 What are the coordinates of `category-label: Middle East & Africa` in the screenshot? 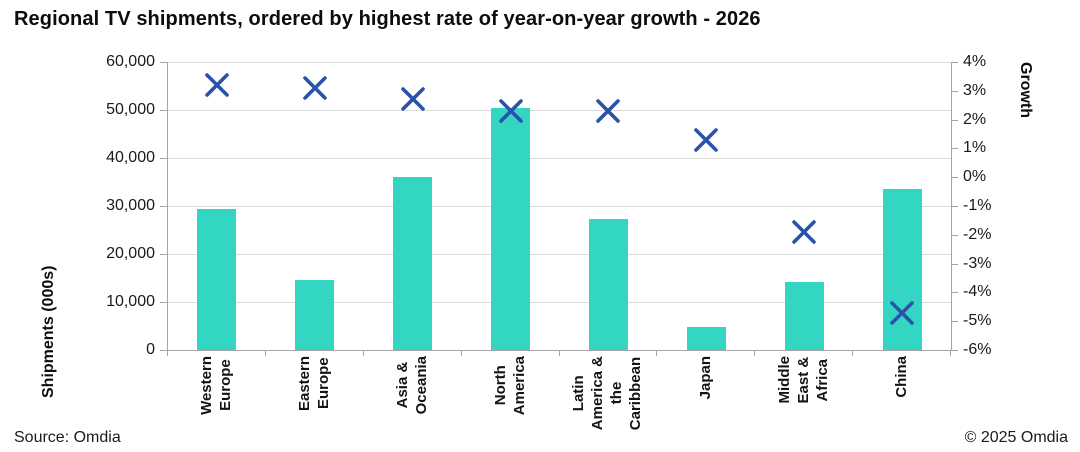 It's located at (803, 380).